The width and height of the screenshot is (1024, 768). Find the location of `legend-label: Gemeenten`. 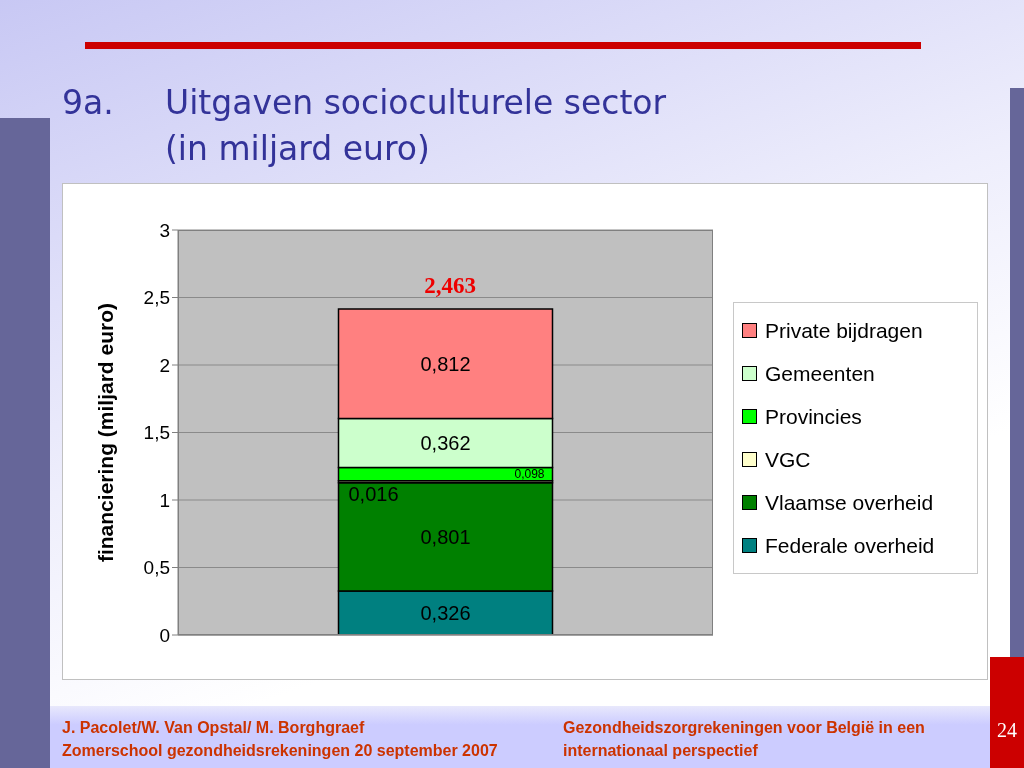

legend-label: Gemeenten is located at coordinates (820, 373).